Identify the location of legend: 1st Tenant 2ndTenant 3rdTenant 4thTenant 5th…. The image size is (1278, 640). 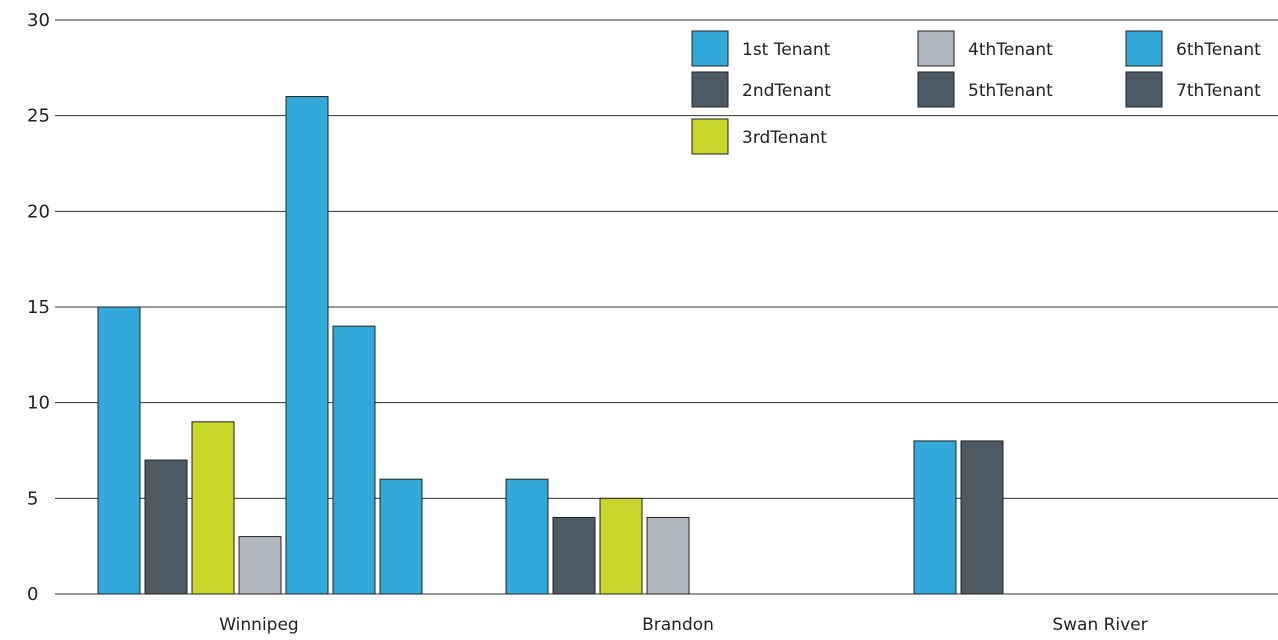
(976, 92).